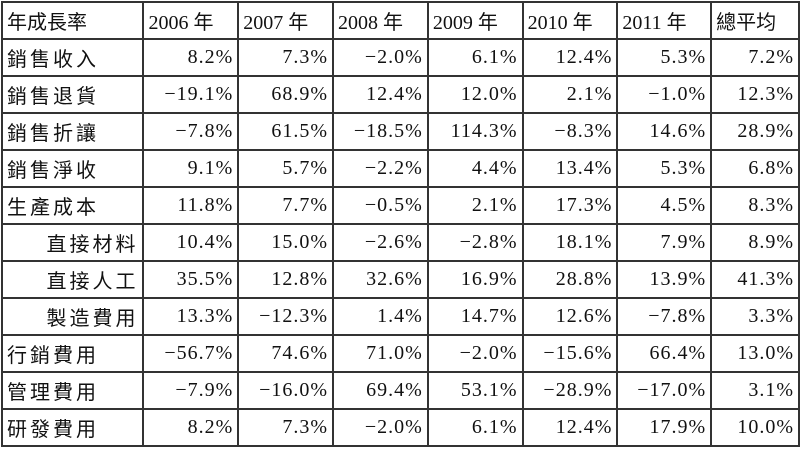 The height and width of the screenshot is (469, 800). What do you see at coordinates (664, 168) in the screenshot?
I see `table-cell: 5.3%` at bounding box center [664, 168].